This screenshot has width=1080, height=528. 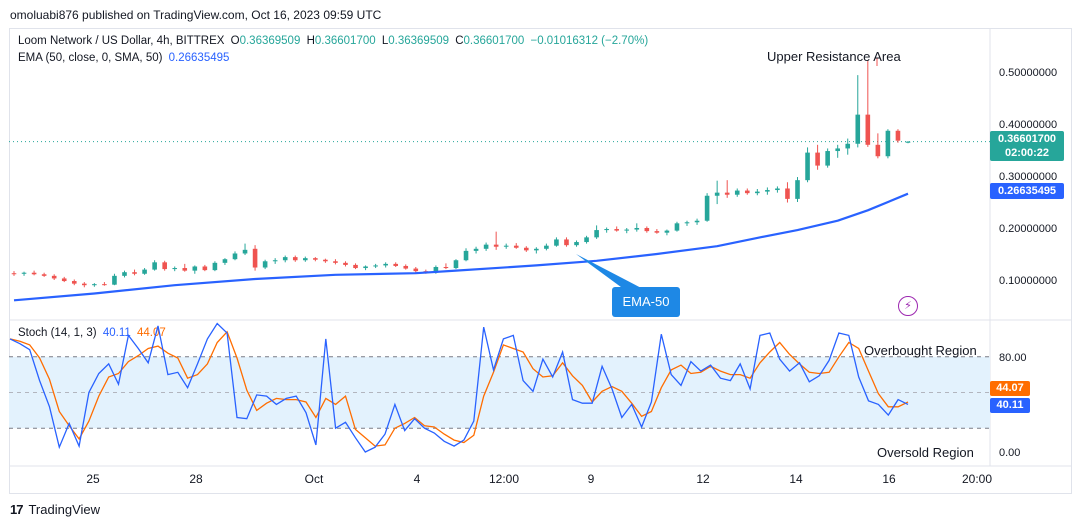 What do you see at coordinates (925, 452) in the screenshot?
I see `oversold-label: Oversold Region` at bounding box center [925, 452].